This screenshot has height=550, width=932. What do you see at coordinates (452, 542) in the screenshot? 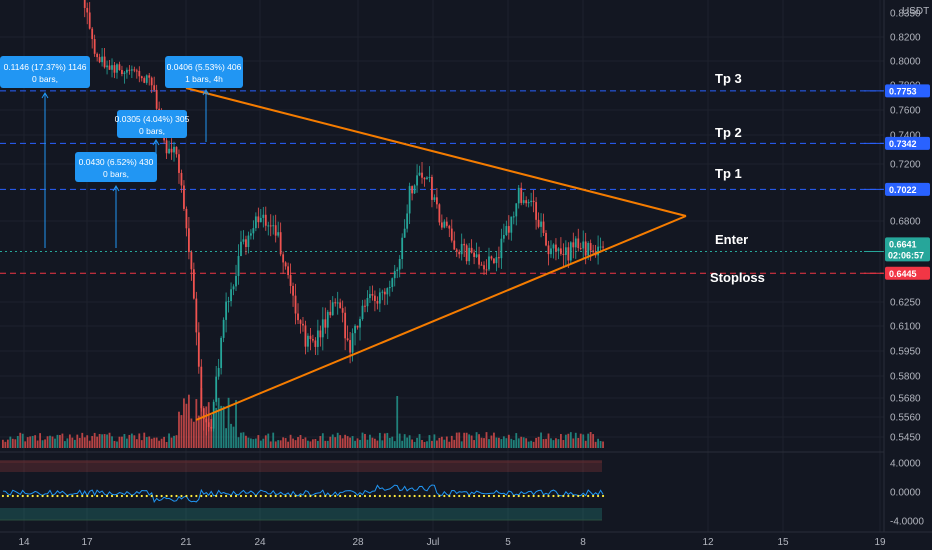
I see `time-axis: 14 17 21 24 28 Jul 5 8 12 15 19` at bounding box center [452, 542].